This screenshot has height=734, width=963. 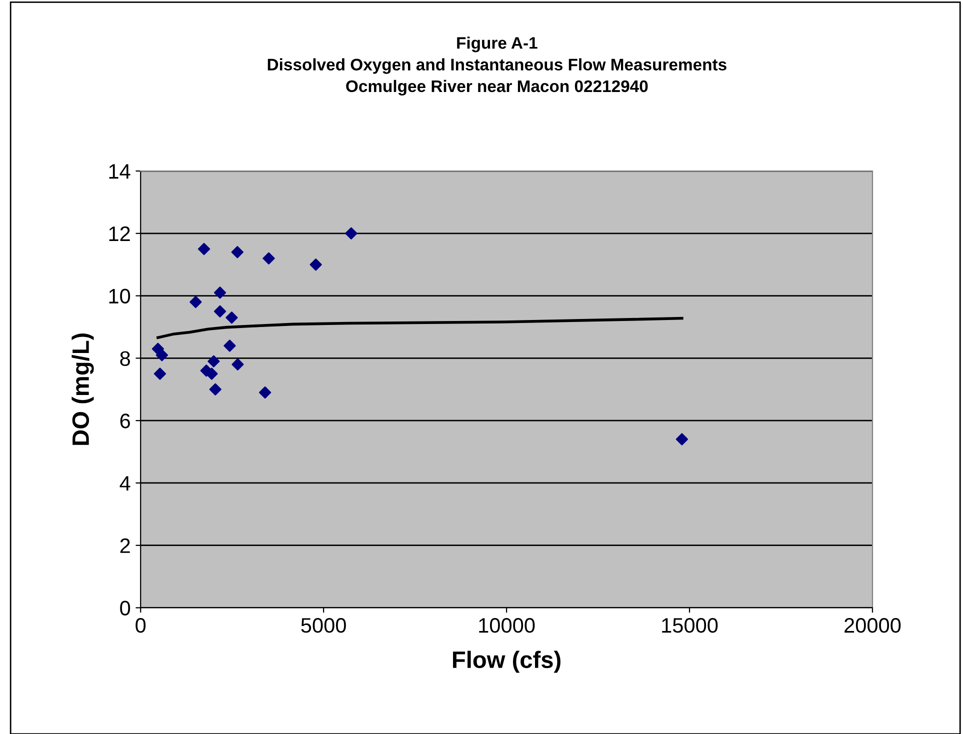 What do you see at coordinates (872, 625) in the screenshot?
I see `x-tick-label: 20000` at bounding box center [872, 625].